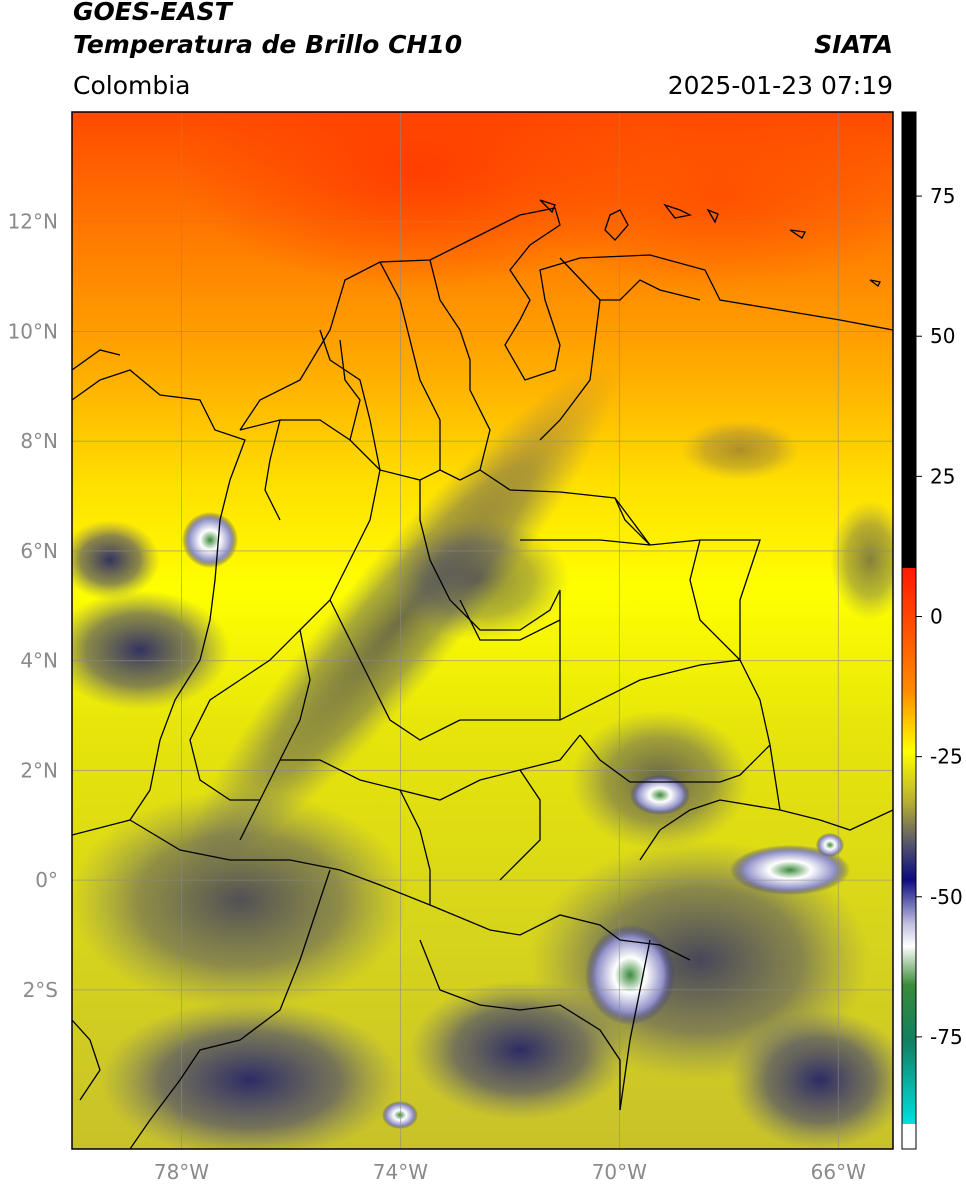 Image resolution: width=966 pixels, height=1190 pixels. I want to click on longitude-tick-label: 70°W, so click(619, 1172).